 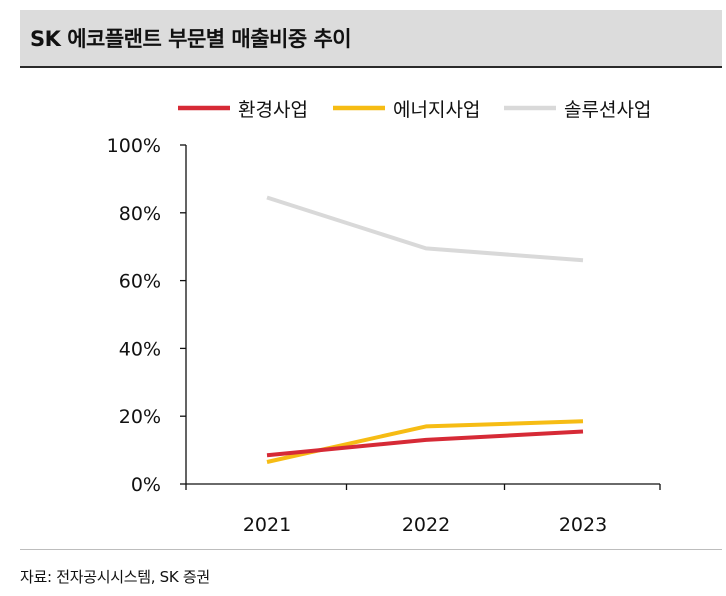 What do you see at coordinates (191, 39) in the screenshot?
I see `chart-title: SK 에코플랜트 부문별 매출비중 추이` at bounding box center [191, 39].